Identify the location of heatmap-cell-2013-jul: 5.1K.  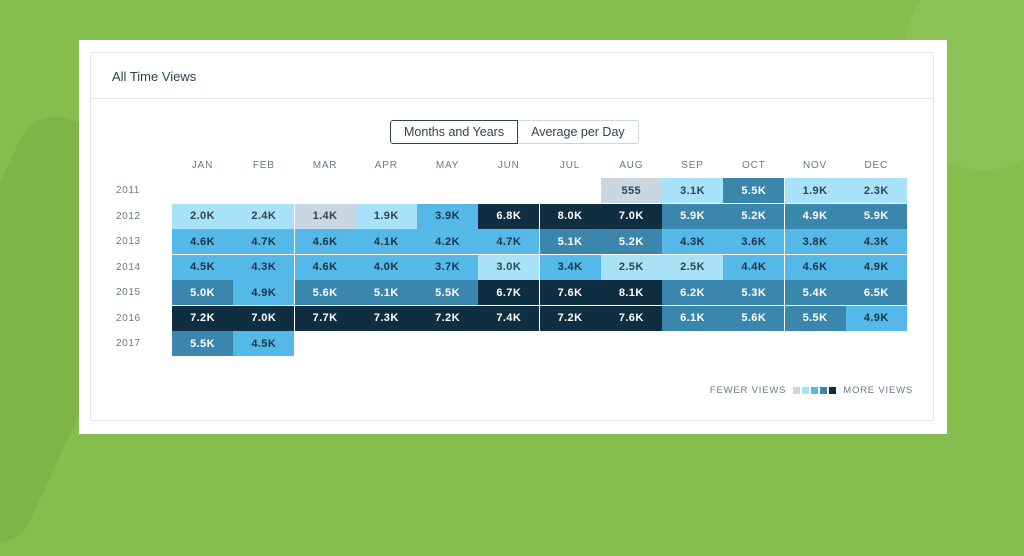
(570, 241).